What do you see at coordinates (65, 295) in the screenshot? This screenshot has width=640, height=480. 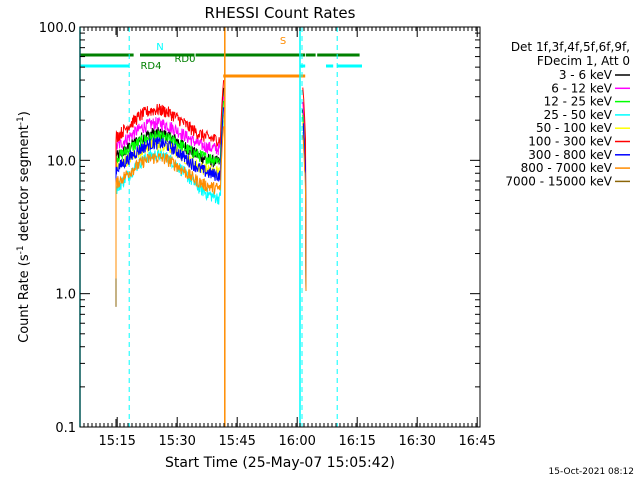 I see `y-tick-label: 1.0` at bounding box center [65, 295].